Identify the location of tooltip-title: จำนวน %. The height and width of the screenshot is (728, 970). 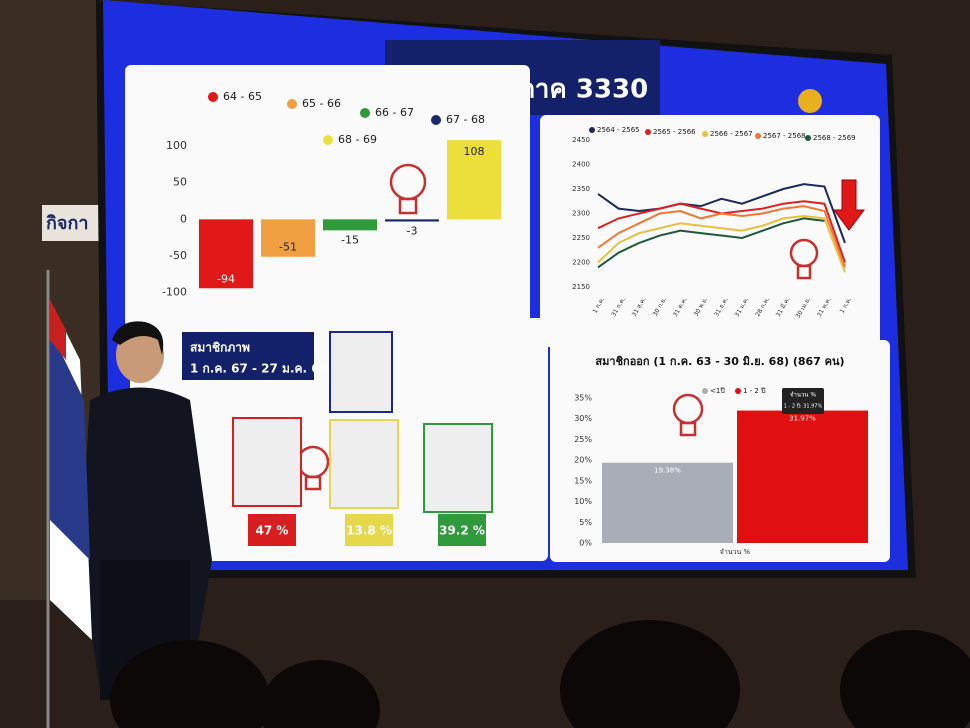
(803, 395).